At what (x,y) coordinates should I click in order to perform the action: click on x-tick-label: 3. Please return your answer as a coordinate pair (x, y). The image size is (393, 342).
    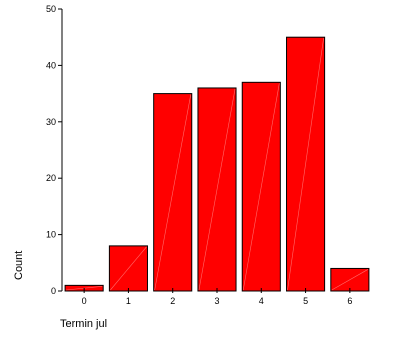
    Looking at the image, I should click on (216, 301).